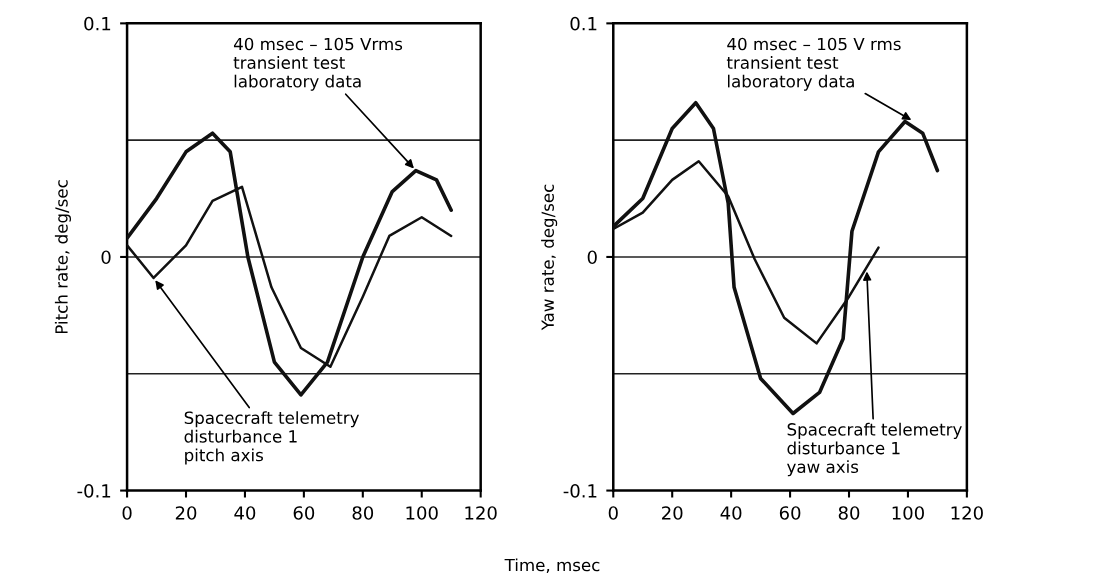  Describe the element at coordinates (552, 566) in the screenshot. I see `x-axis-title: Time, msec` at that location.